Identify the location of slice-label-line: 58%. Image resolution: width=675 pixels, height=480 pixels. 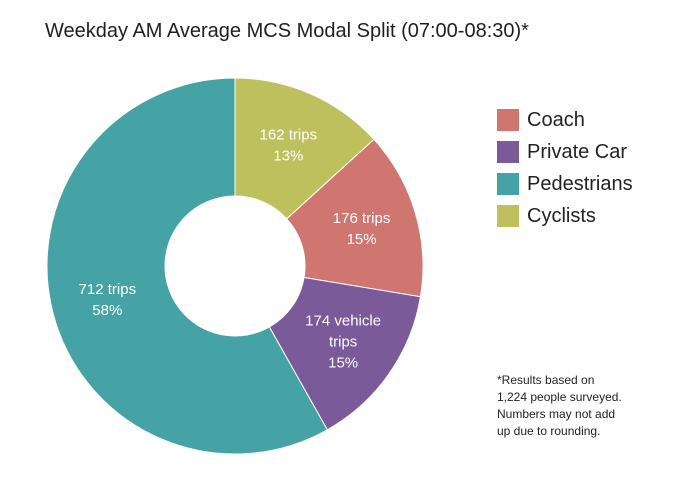
(107, 310).